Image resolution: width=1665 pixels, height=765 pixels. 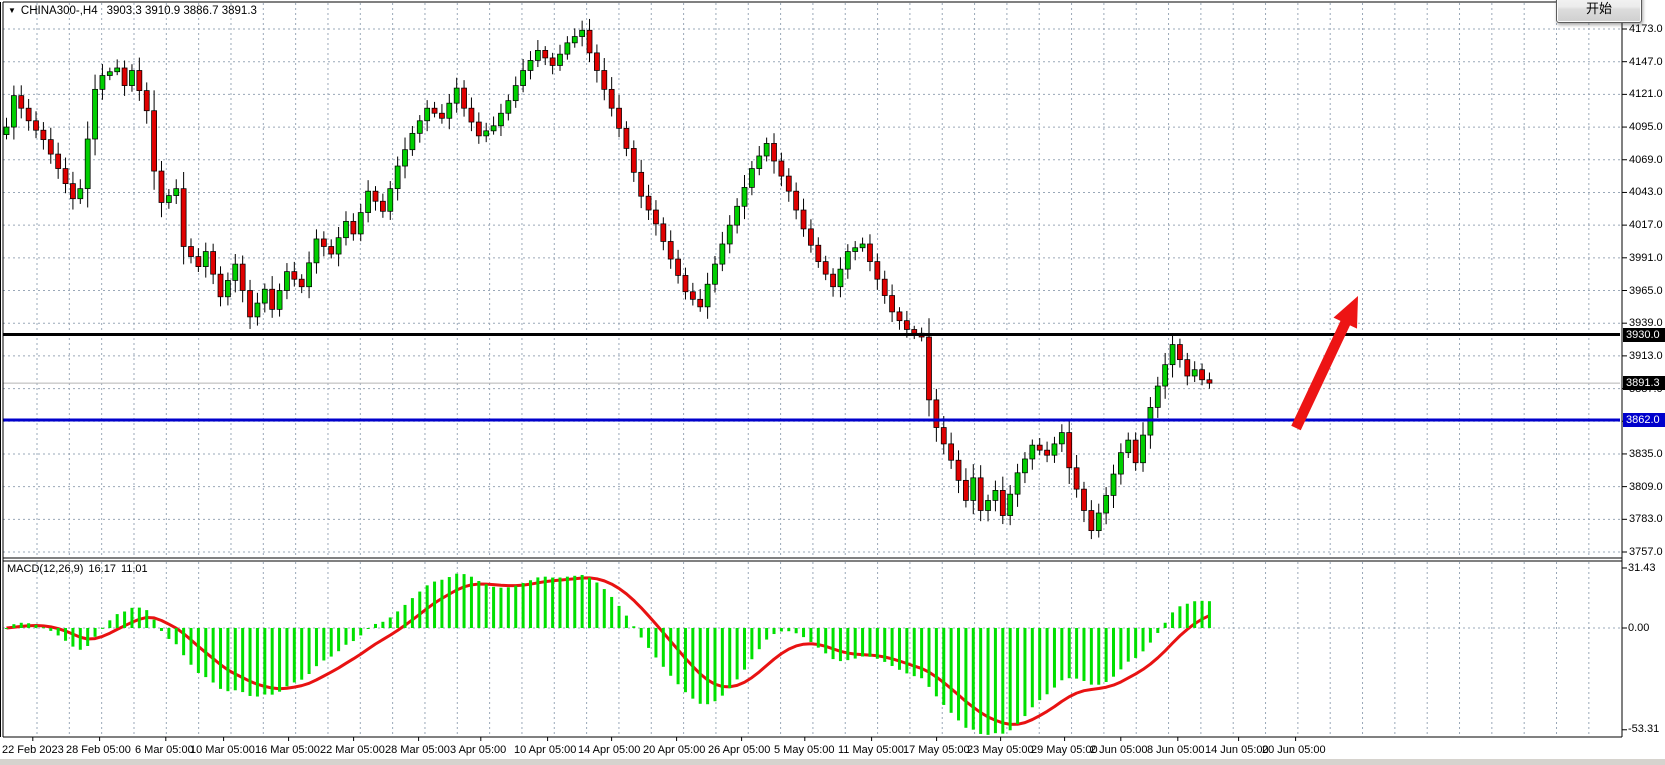 What do you see at coordinates (804, 750) in the screenshot?
I see `time-tick-label: 5 May 05:00` at bounding box center [804, 750].